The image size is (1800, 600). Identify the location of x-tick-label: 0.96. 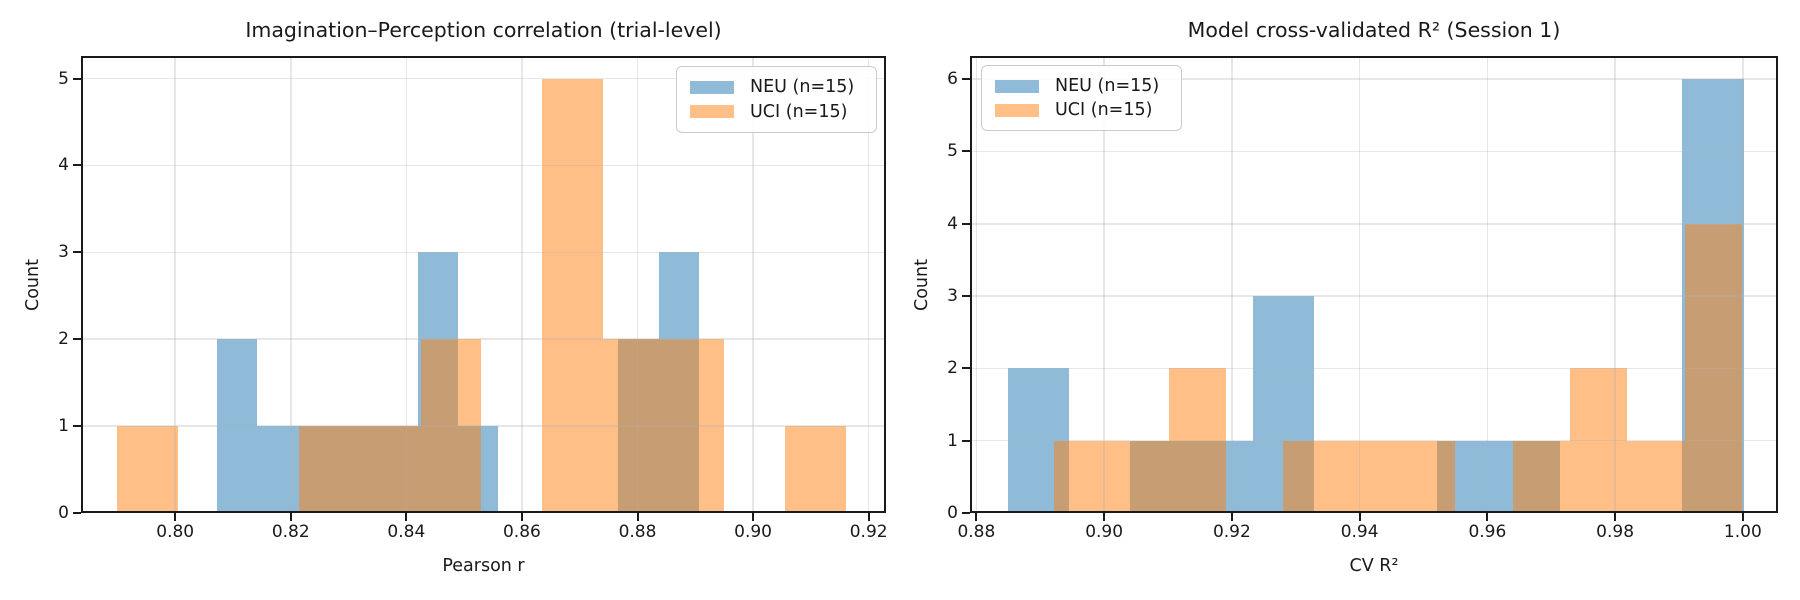
(1487, 532).